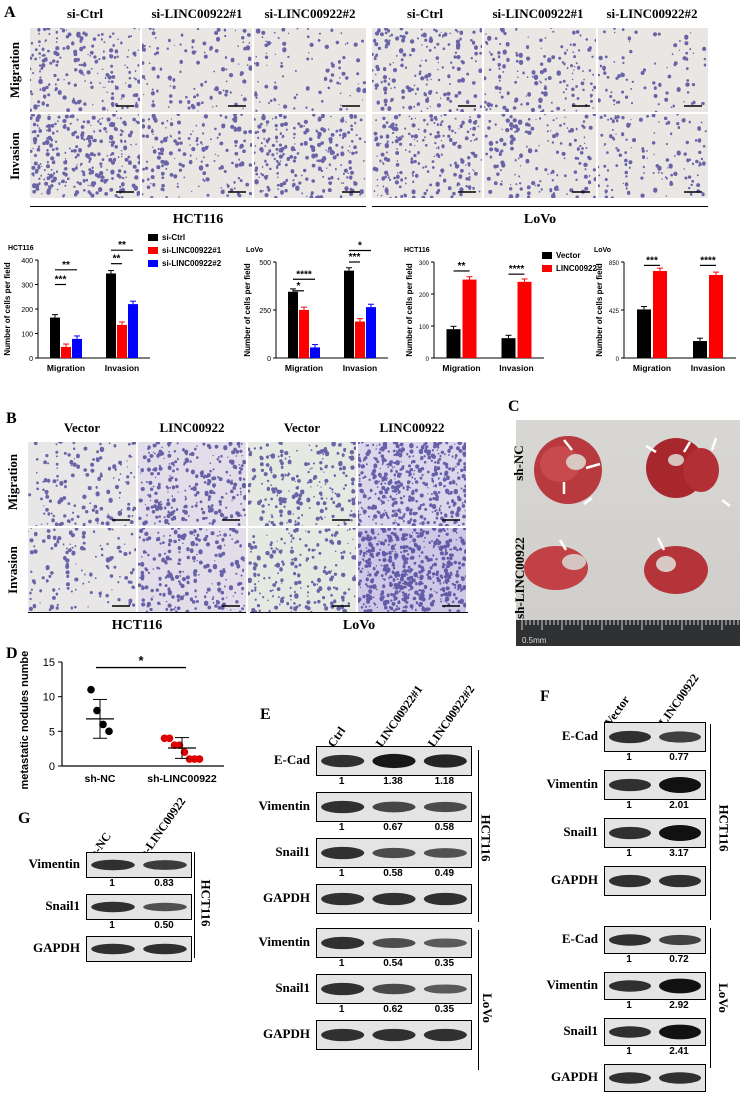  What do you see at coordinates (679, 805) in the screenshot?
I see `band-intensity: 2.01` at bounding box center [679, 805].